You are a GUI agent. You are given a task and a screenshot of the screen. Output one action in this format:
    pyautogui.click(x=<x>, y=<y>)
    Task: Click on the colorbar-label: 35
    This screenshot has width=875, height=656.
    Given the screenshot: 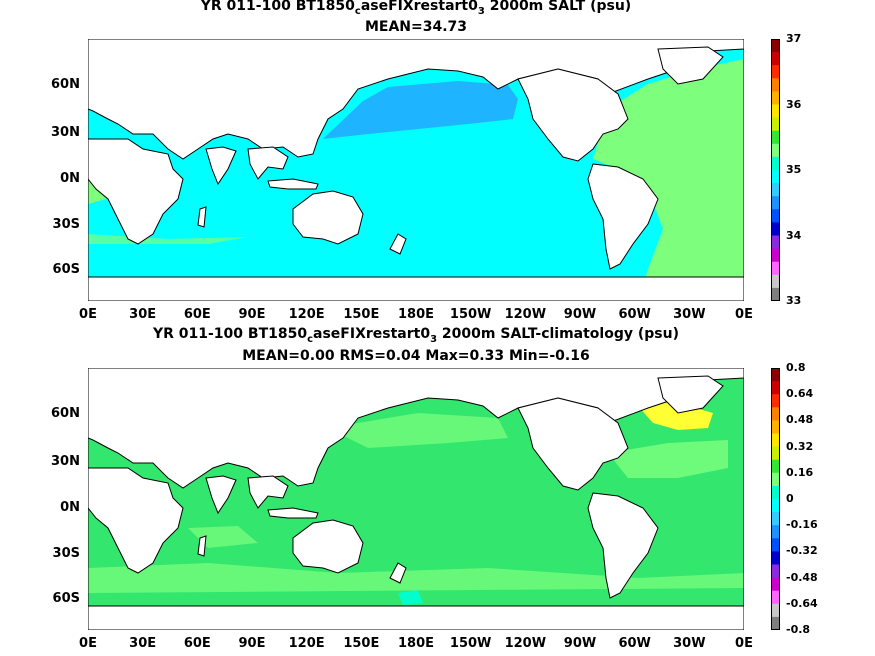 What is the action you would take?
    pyautogui.click(x=794, y=169)
    